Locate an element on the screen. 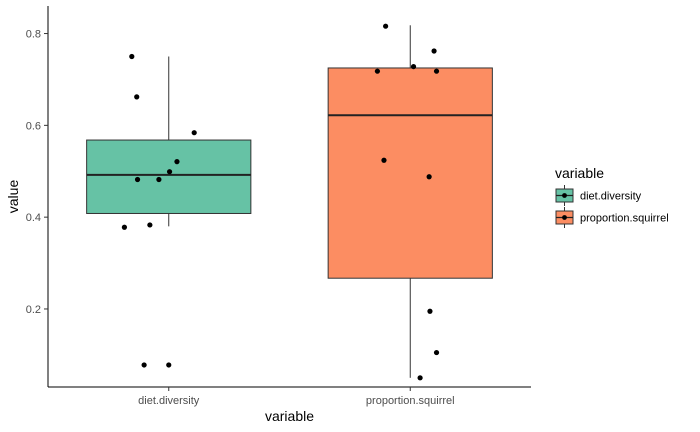  y-axis-title: value is located at coordinates (13, 197).